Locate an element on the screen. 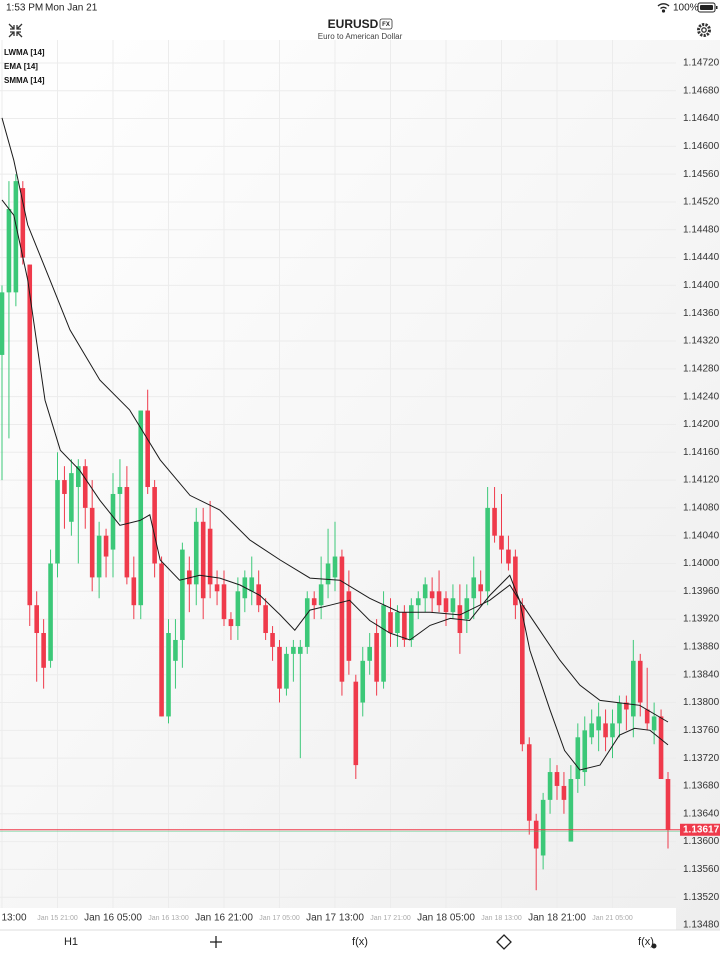 Image resolution: width=720 pixels, height=965 pixels. x-tick-label: Jan 16 21:00 is located at coordinates (224, 918).